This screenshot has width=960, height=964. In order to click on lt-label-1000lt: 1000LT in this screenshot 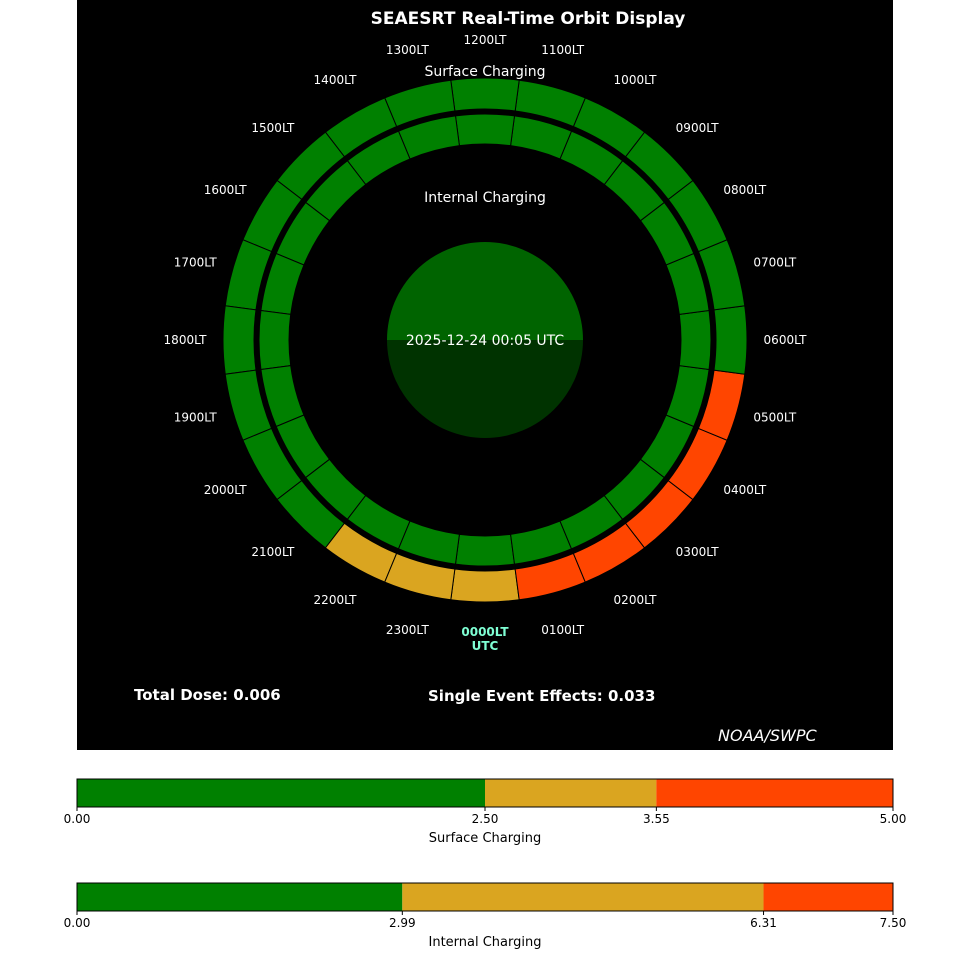, I will do `click(636, 80)`.